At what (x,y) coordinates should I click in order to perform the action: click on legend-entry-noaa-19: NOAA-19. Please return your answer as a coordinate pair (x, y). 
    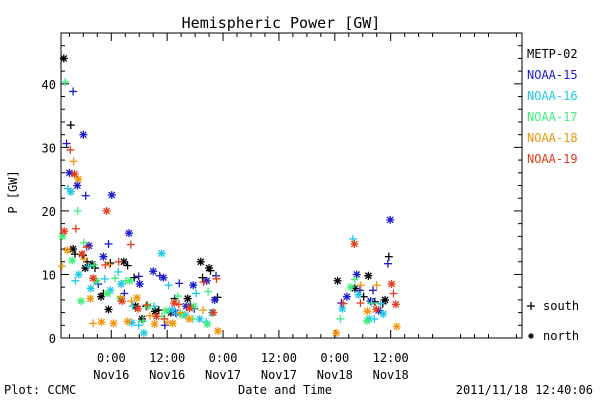
    Looking at the image, I should click on (552, 159).